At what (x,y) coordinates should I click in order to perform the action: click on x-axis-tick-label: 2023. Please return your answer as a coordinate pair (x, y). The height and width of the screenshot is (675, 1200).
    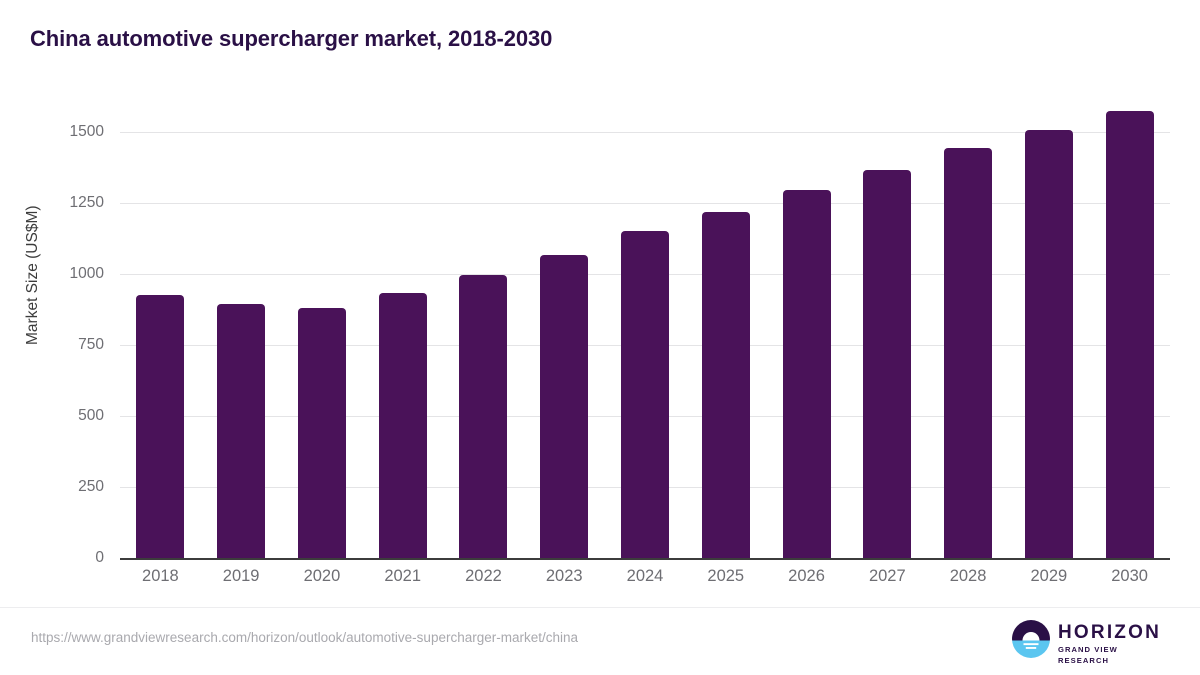
    Looking at the image, I should click on (564, 576).